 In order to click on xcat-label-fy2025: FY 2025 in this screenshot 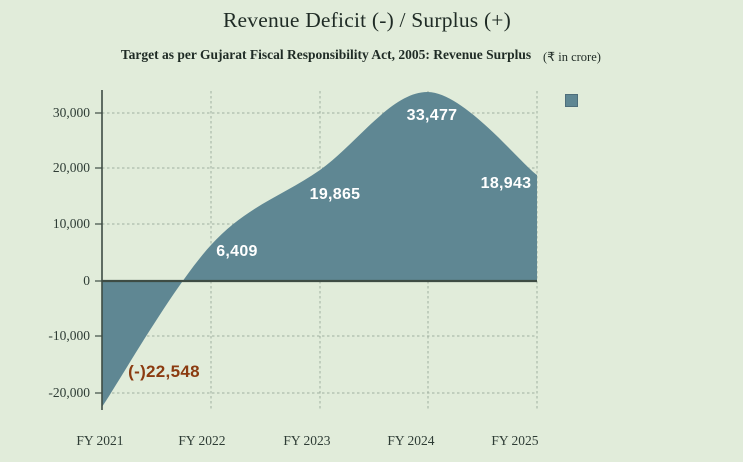, I will do `click(514, 440)`.